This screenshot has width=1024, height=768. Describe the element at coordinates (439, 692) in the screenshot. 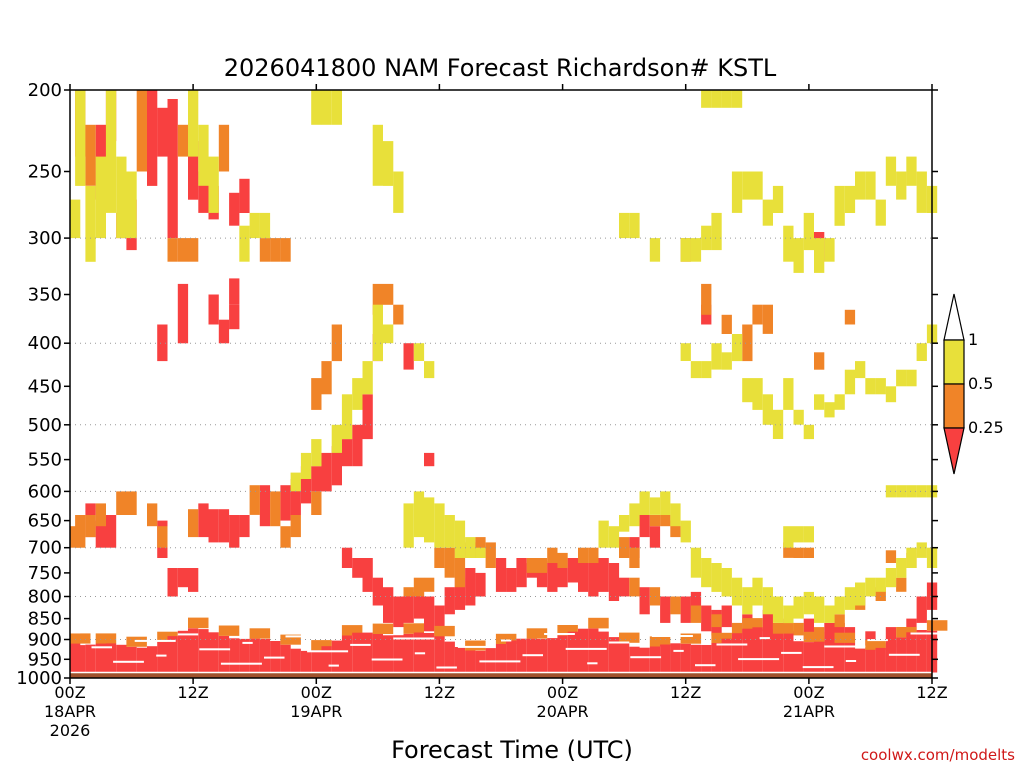

I see `xtick-label-3-0: 12Z` at that location.